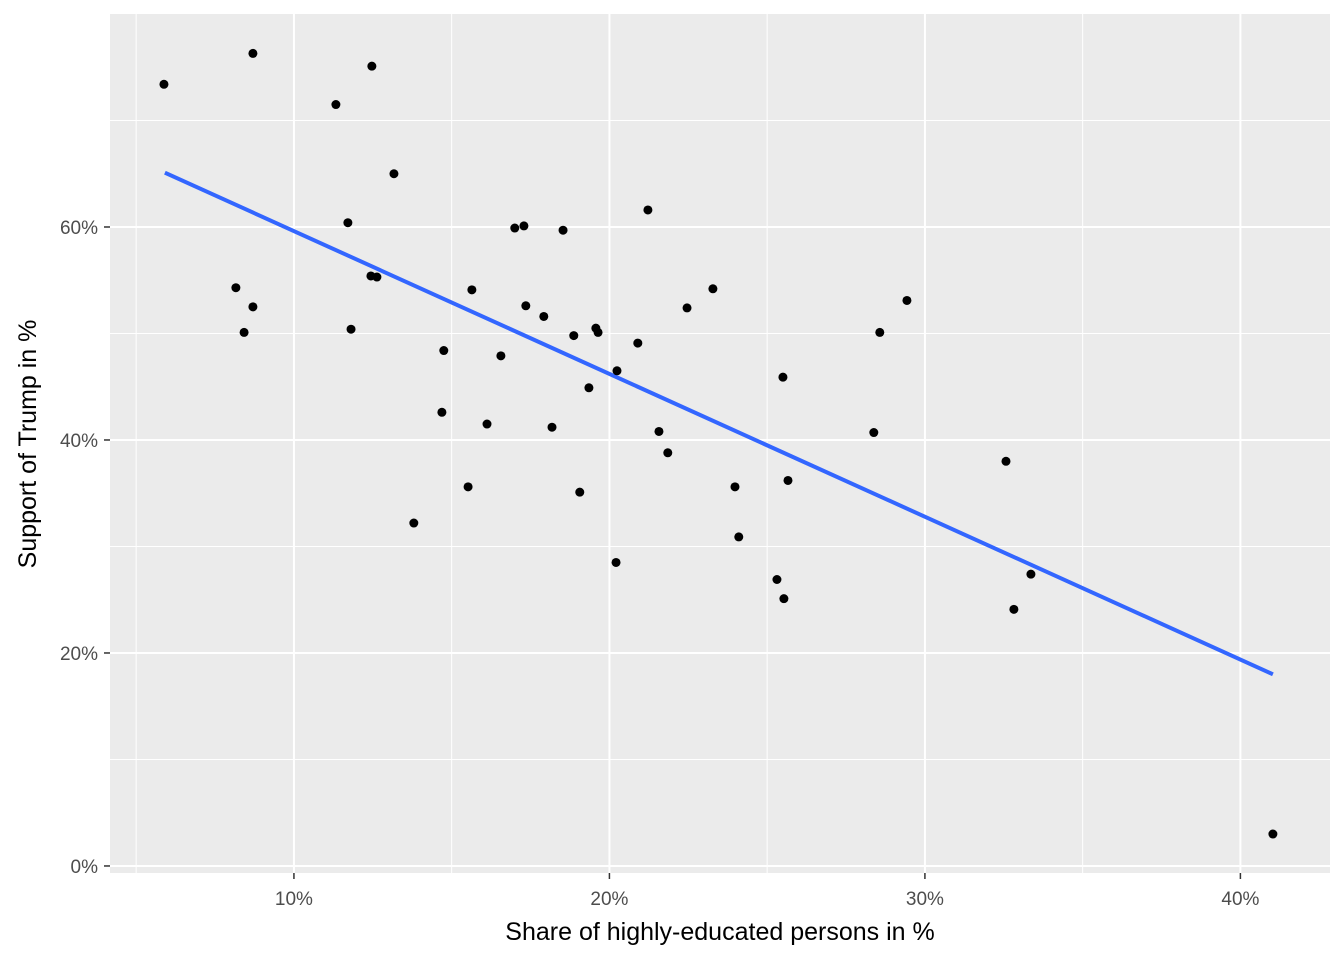 Image resolution: width=1344 pixels, height=965 pixels. What do you see at coordinates (609, 899) in the screenshot?
I see `x-tick-label: 20%` at bounding box center [609, 899].